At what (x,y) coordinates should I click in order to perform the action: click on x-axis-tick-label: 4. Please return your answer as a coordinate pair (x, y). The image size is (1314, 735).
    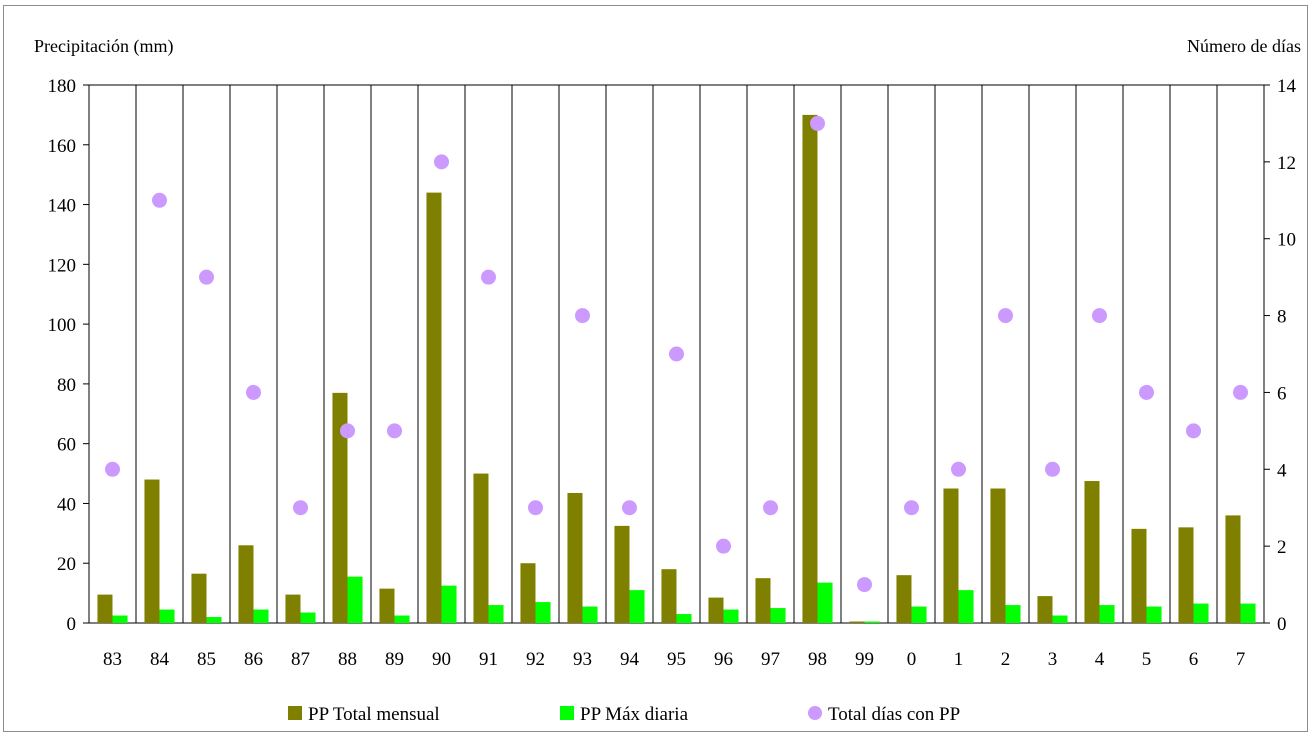
    Looking at the image, I should click on (1100, 659).